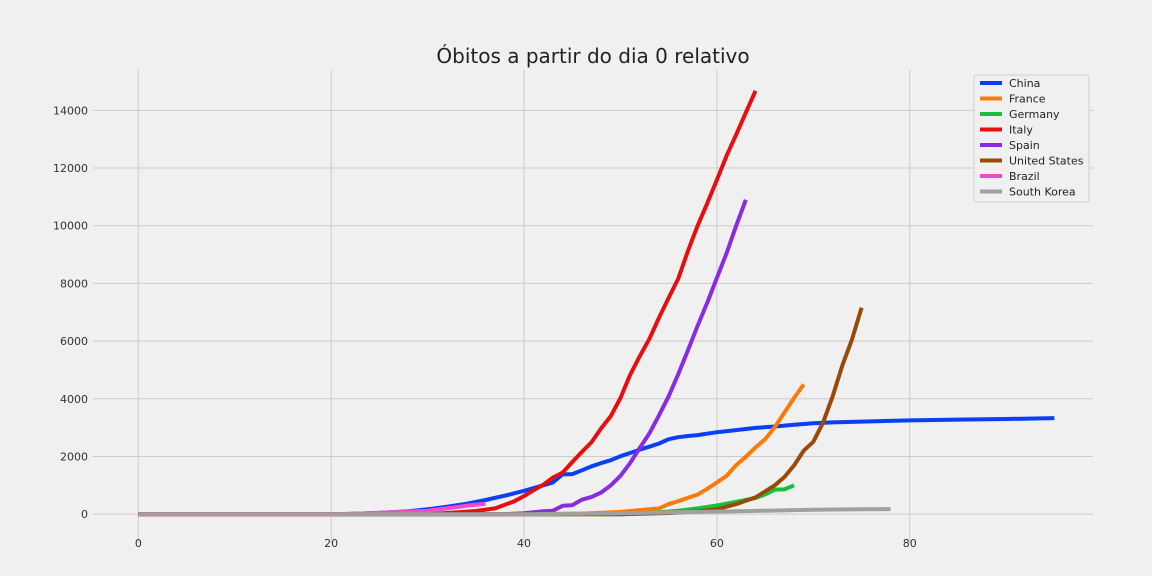 The height and width of the screenshot is (576, 1152). Describe the element at coordinates (1024, 176) in the screenshot. I see `legend-label: Brazil` at that location.